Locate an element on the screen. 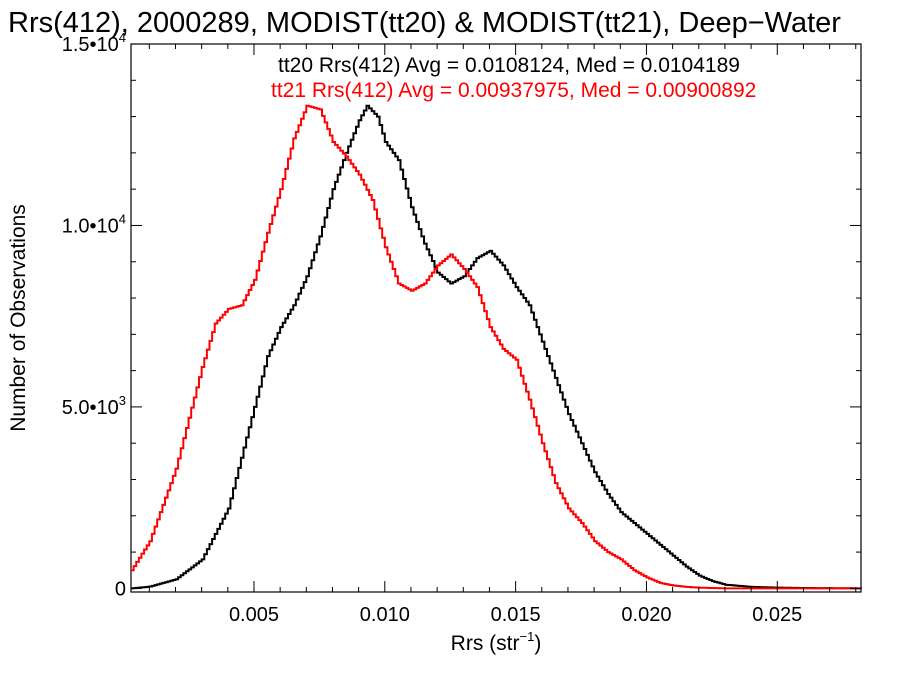 Image resolution: width=900 pixels, height=675 pixels. x-axis-label: Rrs (str−1) is located at coordinates (496, 642).